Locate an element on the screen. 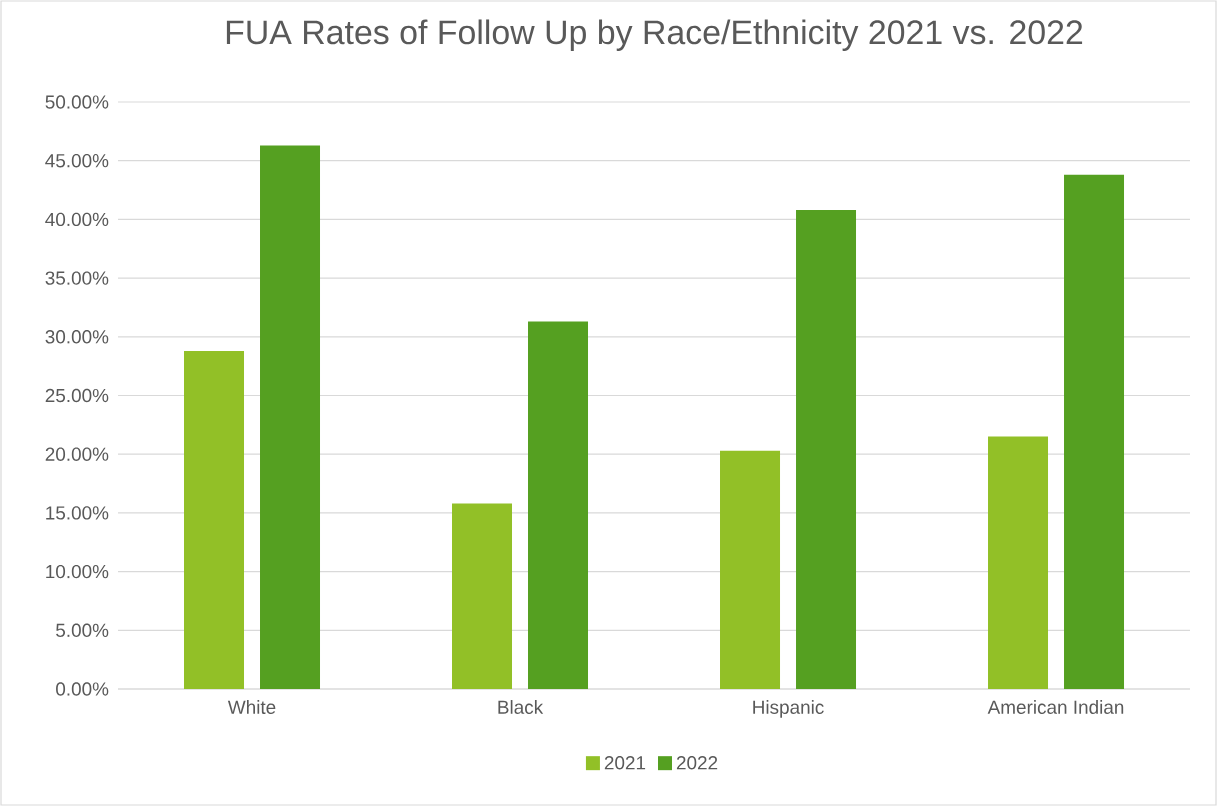 This screenshot has width=1217, height=806. y-tick-label: 30.00% is located at coordinates (77, 337).